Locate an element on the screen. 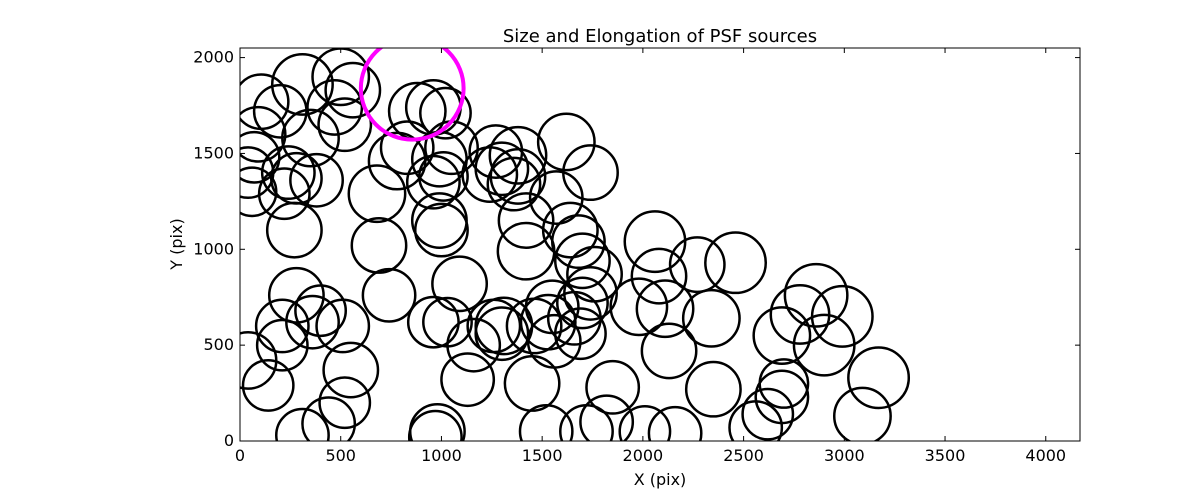 The height and width of the screenshot is (490, 1200). chart-title: Size and Elongation of PSF sources is located at coordinates (660, 36).